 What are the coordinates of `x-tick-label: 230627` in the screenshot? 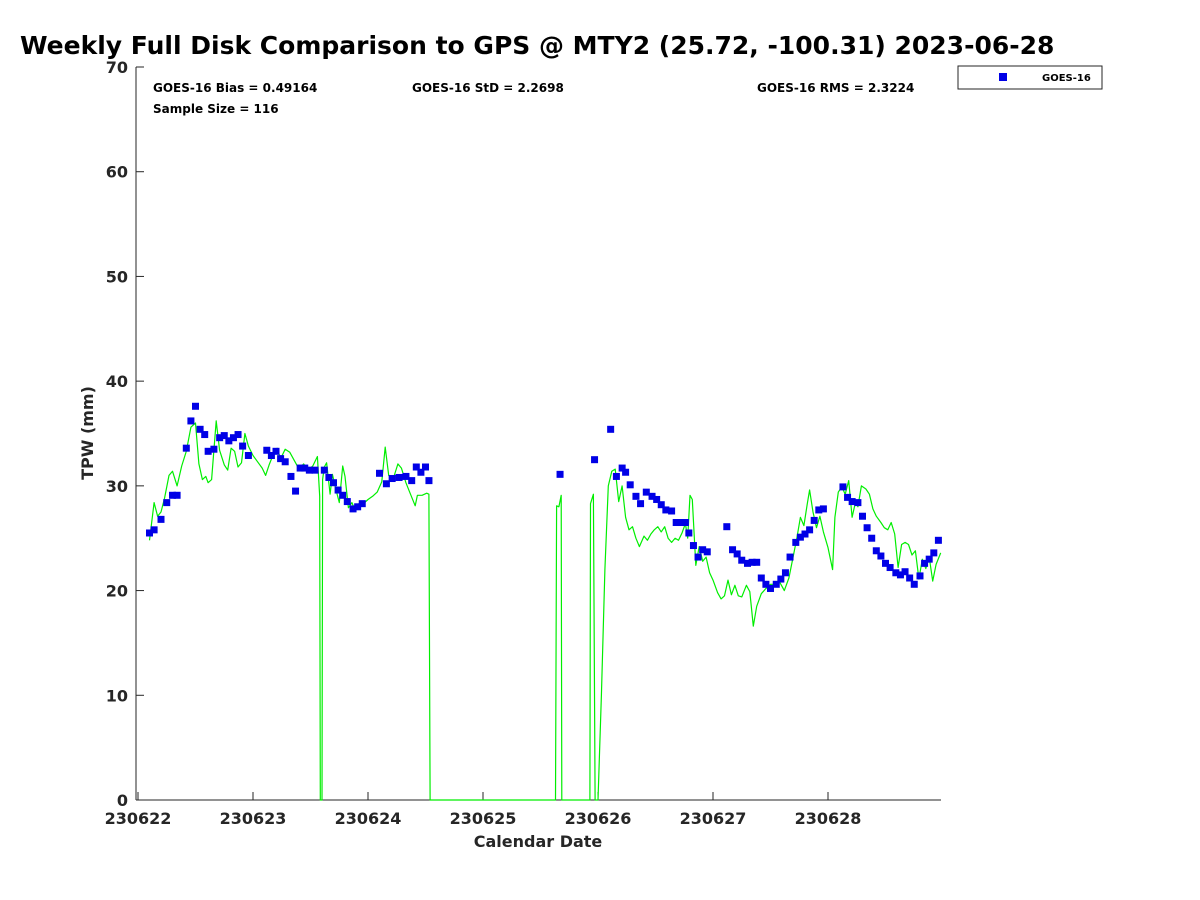 It's located at (713, 818).